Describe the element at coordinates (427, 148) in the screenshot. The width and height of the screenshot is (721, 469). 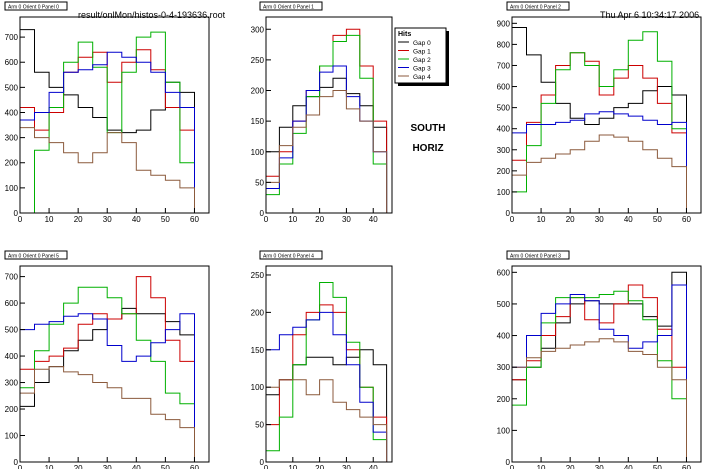
I see `side-text-2: HORIZ` at that location.